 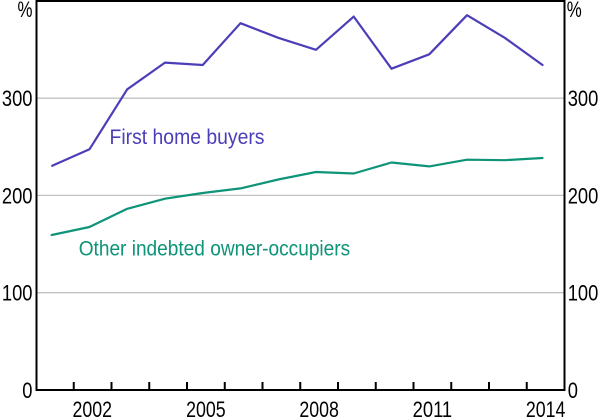 What do you see at coordinates (187, 137) in the screenshot?
I see `svg-text: First home buyers` at bounding box center [187, 137].